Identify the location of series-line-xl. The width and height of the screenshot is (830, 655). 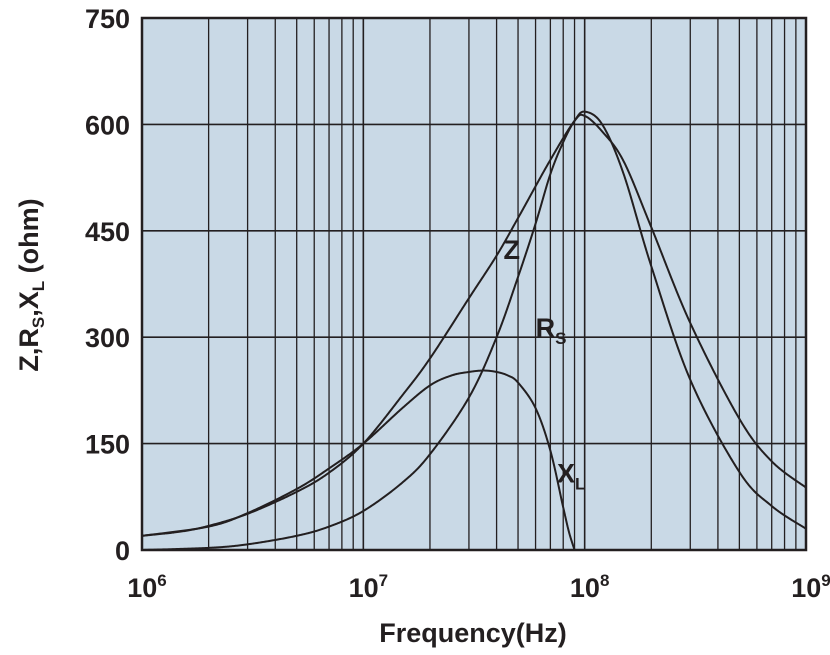
(358, 460).